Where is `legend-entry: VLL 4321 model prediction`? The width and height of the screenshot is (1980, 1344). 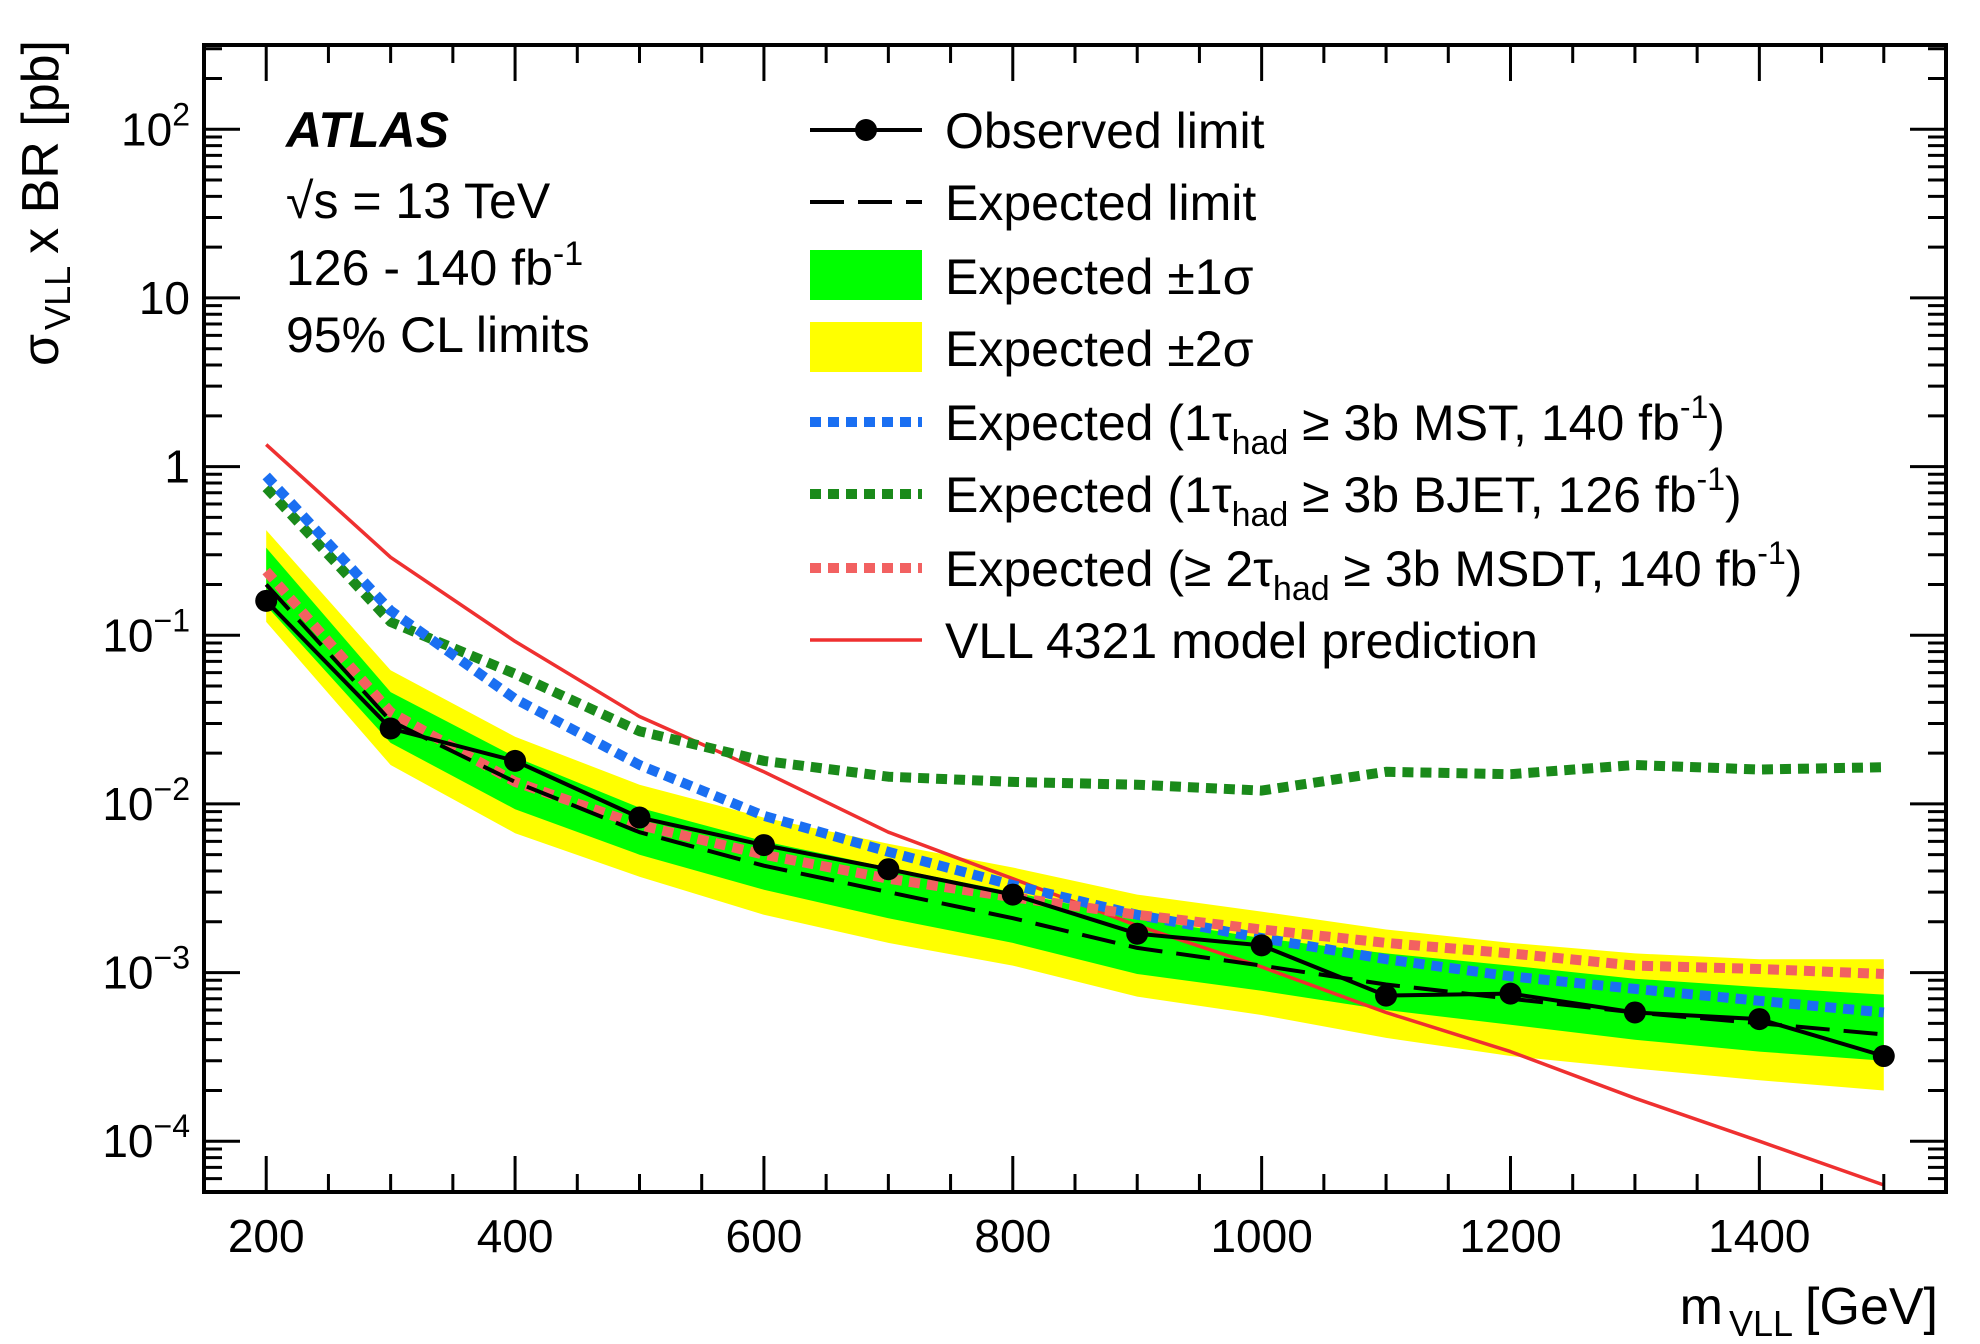 legend-entry: VLL 4321 model prediction is located at coordinates (1174, 641).